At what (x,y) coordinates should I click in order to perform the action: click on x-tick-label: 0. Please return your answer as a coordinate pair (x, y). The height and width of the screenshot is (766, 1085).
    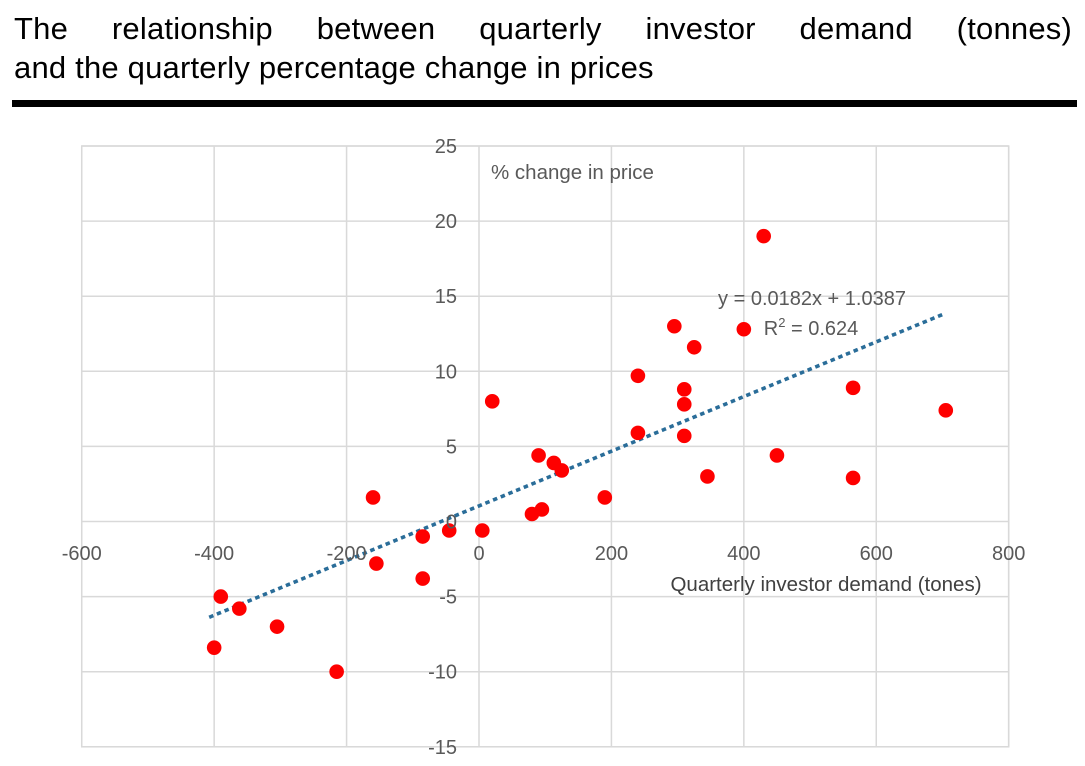
    Looking at the image, I should click on (478, 554).